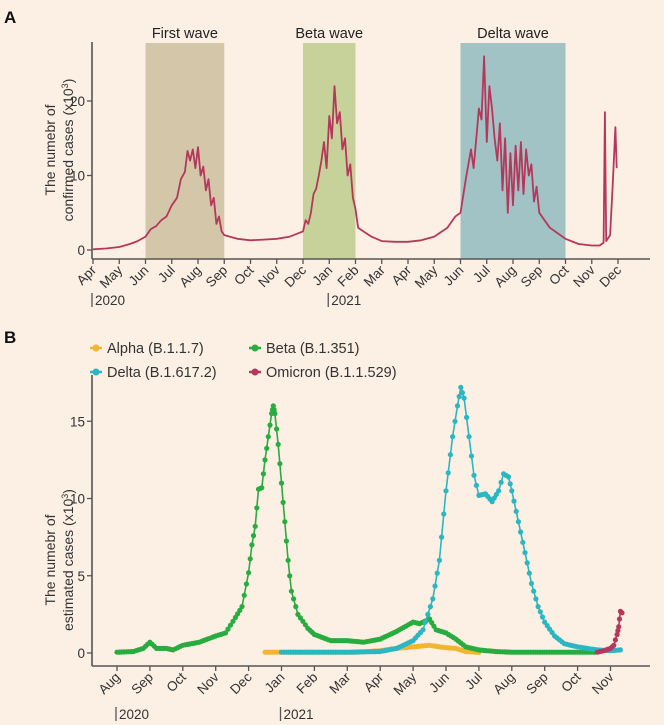 The height and width of the screenshot is (725, 664). Describe the element at coordinates (329, 34) in the screenshot. I see `wave-label-1: Beta wave` at that location.